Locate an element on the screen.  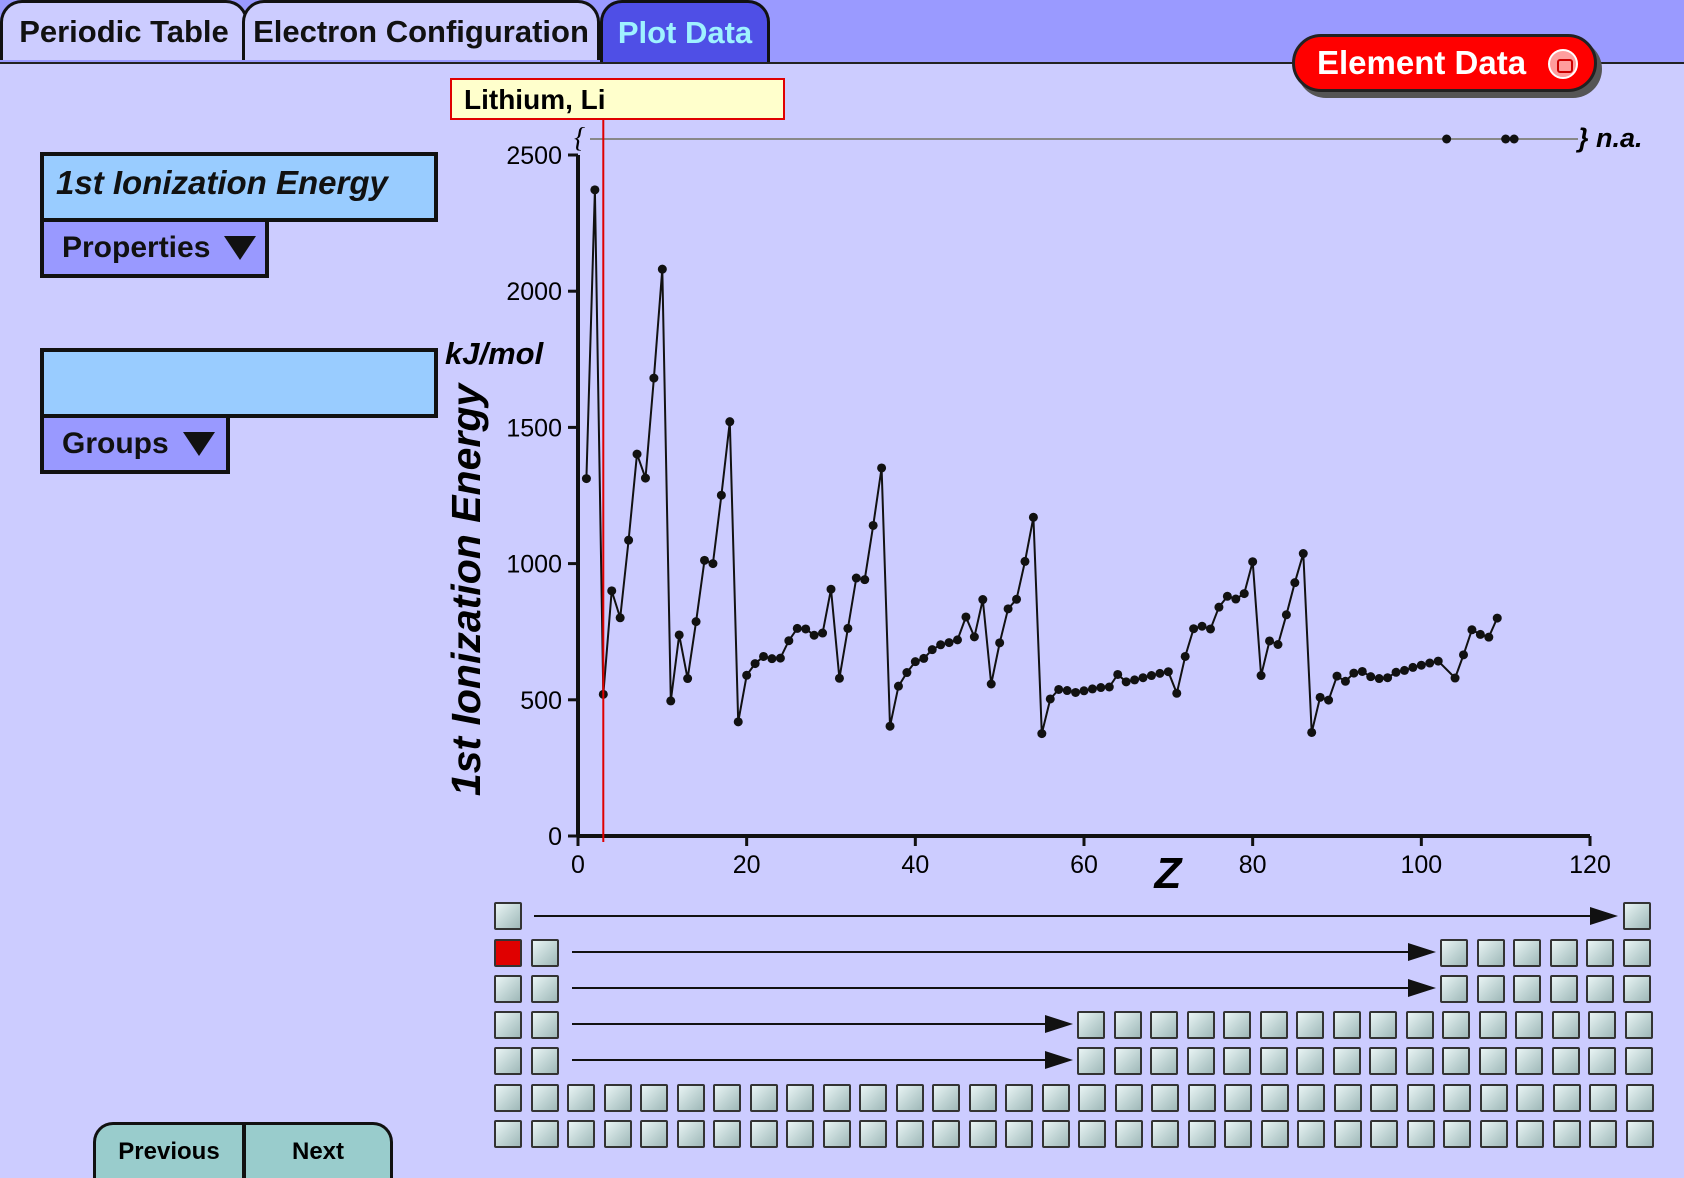
tab-electron-configuration: Electron Configuration is located at coordinates (421, 30).